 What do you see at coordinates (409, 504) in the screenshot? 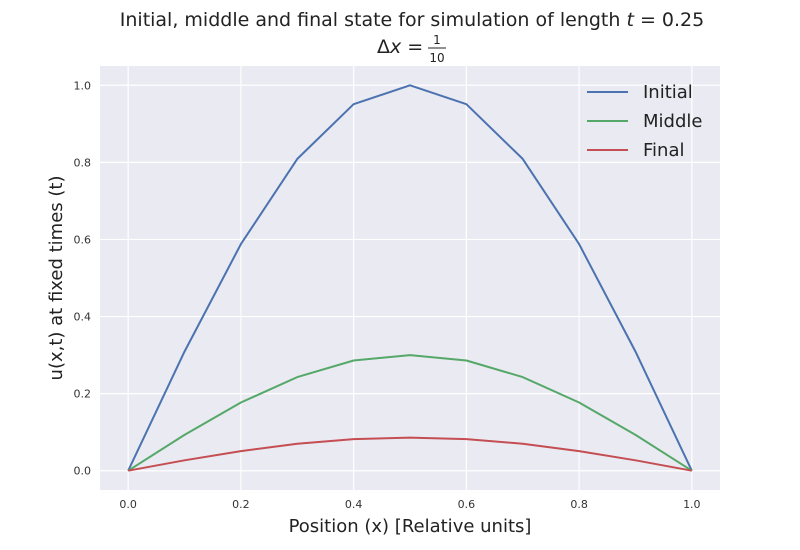
I see `x-tick-labels: 0.0 0.2 0.4 0.6 0.8 1.0` at bounding box center [409, 504].